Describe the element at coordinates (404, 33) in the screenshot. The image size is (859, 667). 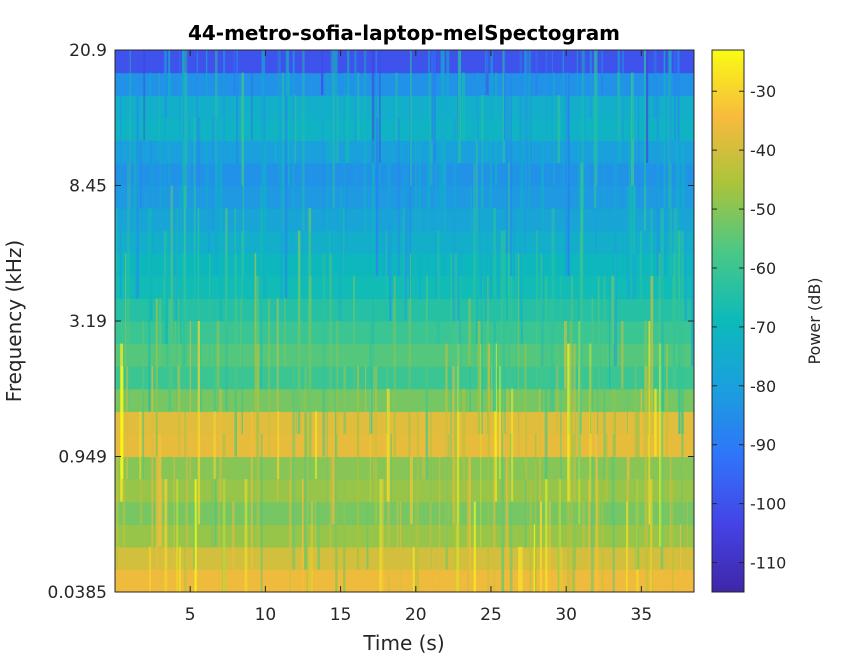
I see `chart-title: 44-metro-sofia-laptop-melSpectogram` at that location.